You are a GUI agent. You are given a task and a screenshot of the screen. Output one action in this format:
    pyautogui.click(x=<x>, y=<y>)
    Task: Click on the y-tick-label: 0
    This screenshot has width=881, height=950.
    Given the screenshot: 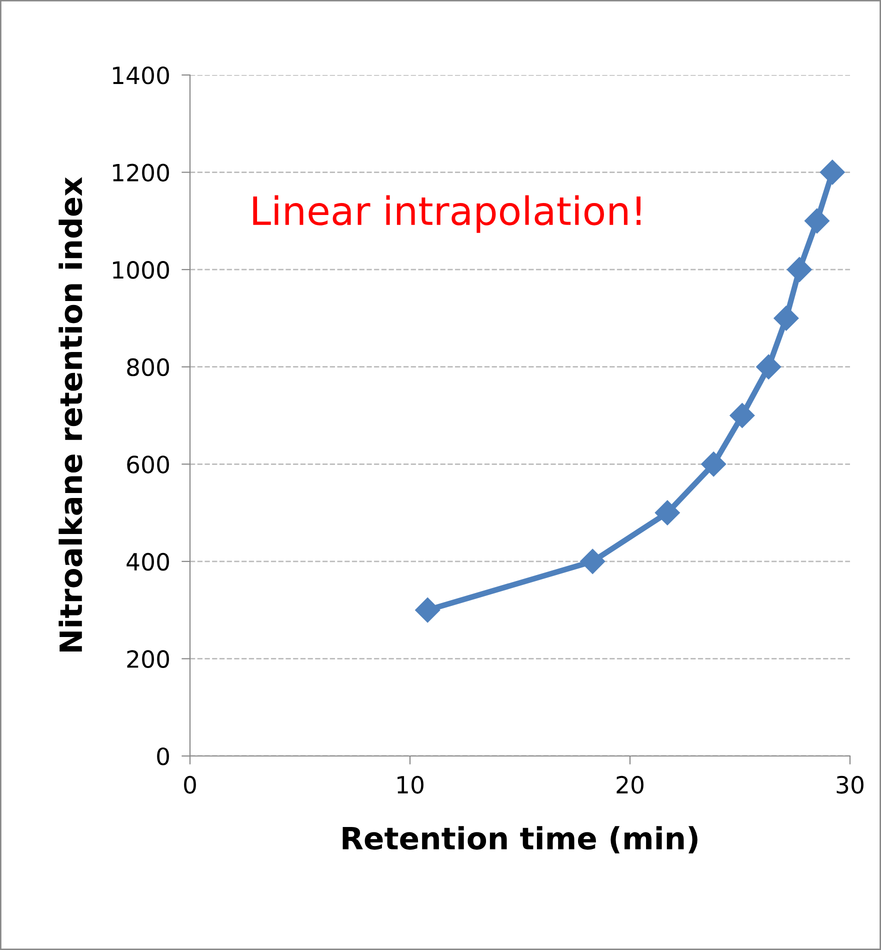 What is the action you would take?
    pyautogui.click(x=163, y=756)
    